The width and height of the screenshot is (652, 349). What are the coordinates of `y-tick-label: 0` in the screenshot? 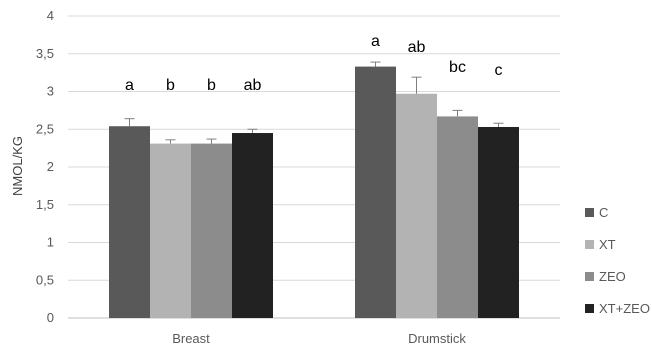 It's located at (50, 317).